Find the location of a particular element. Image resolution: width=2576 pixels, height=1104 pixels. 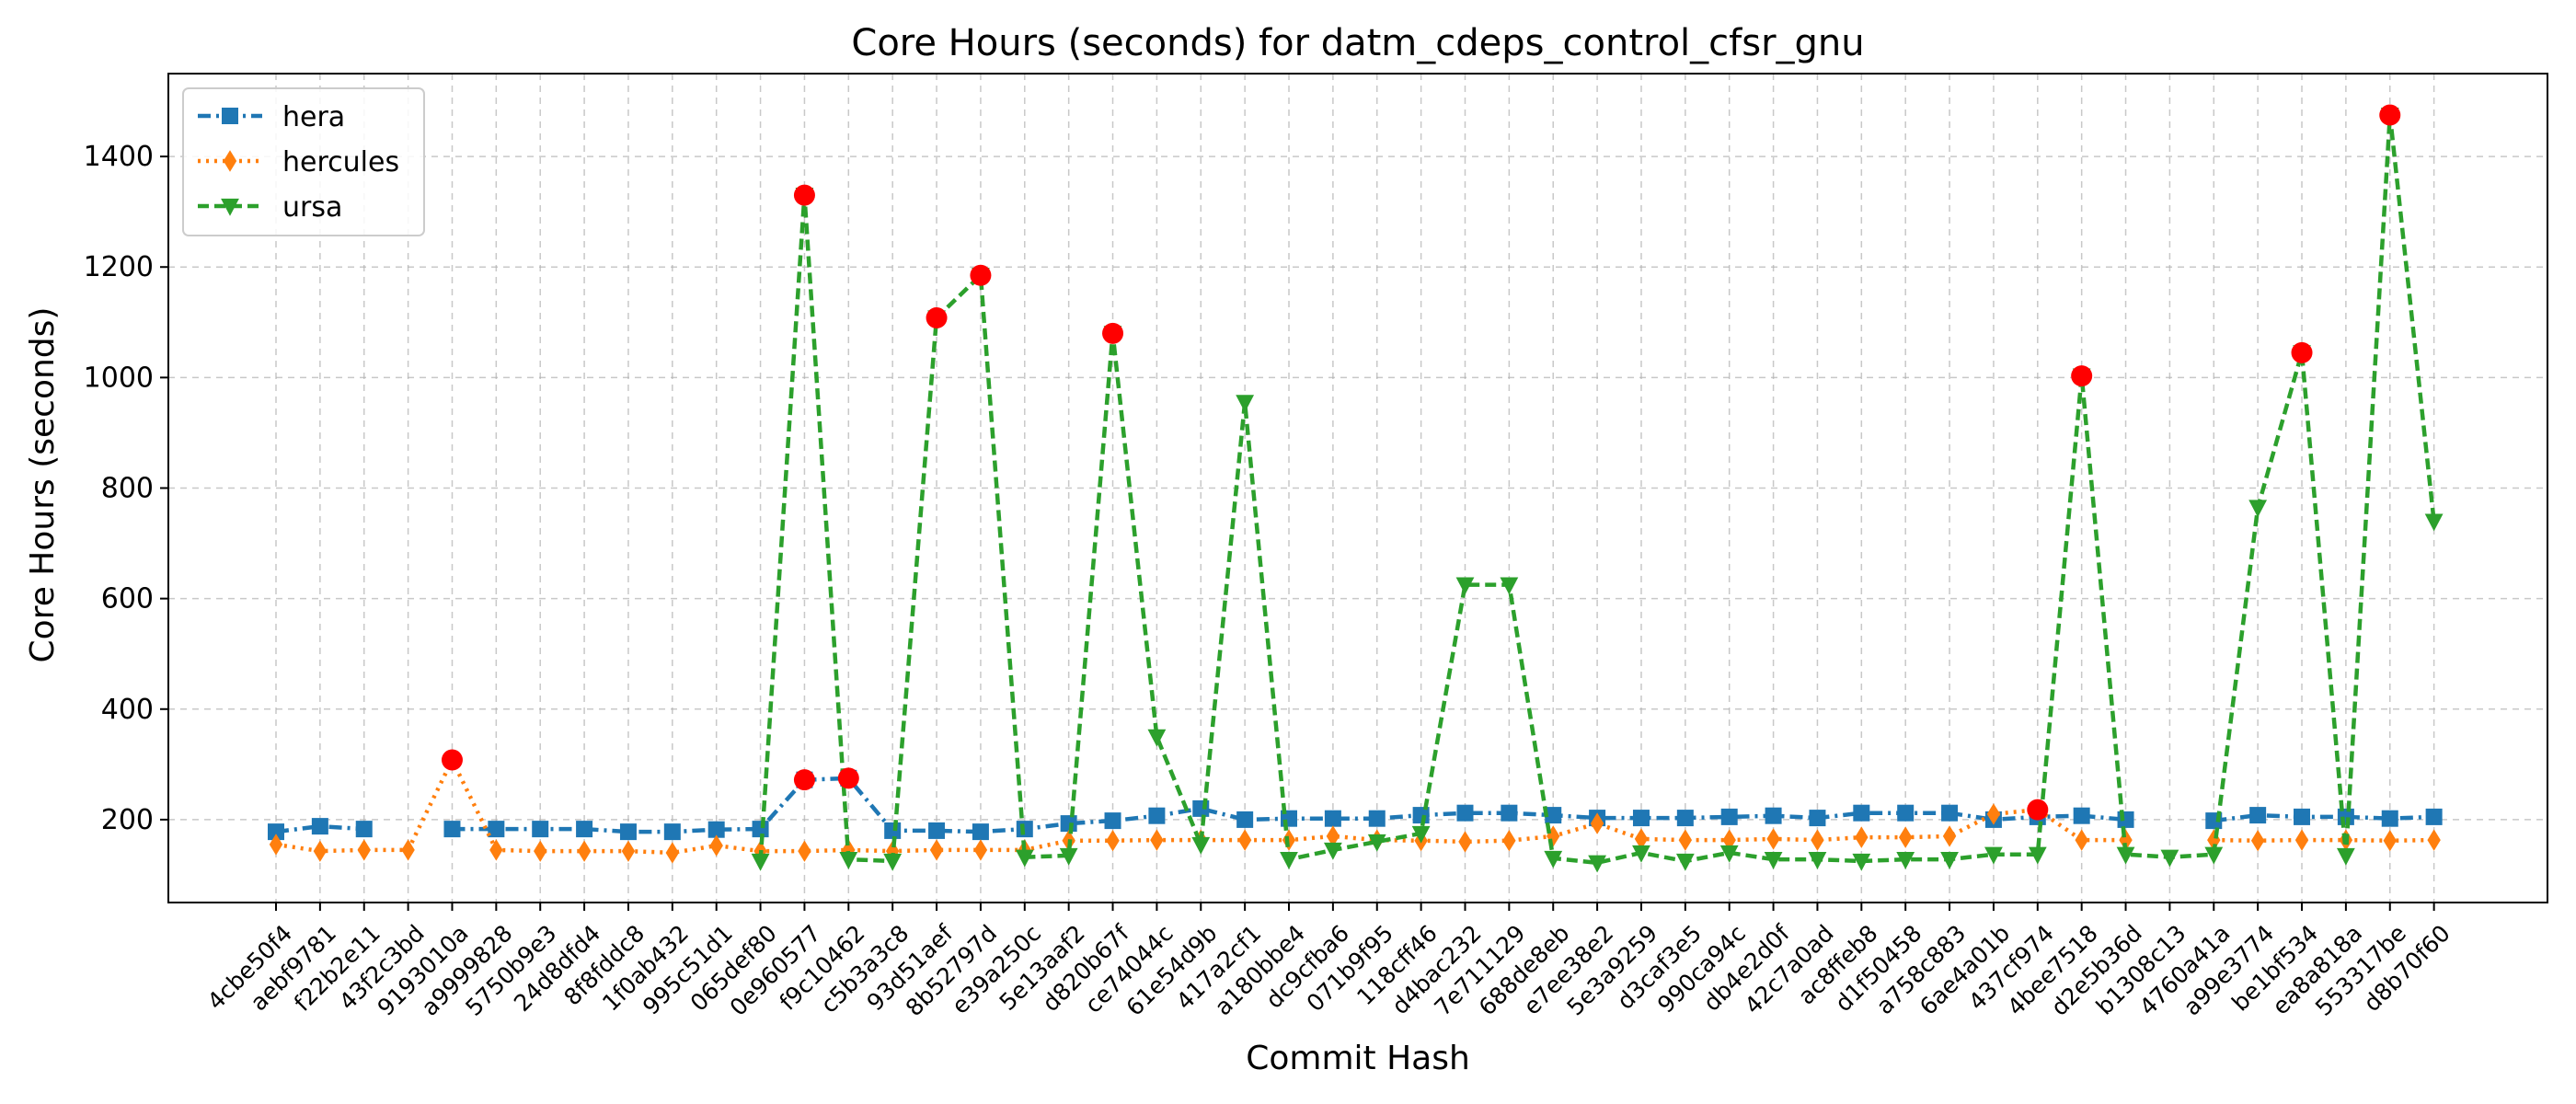

legend-marker-hercules is located at coordinates (230, 161).